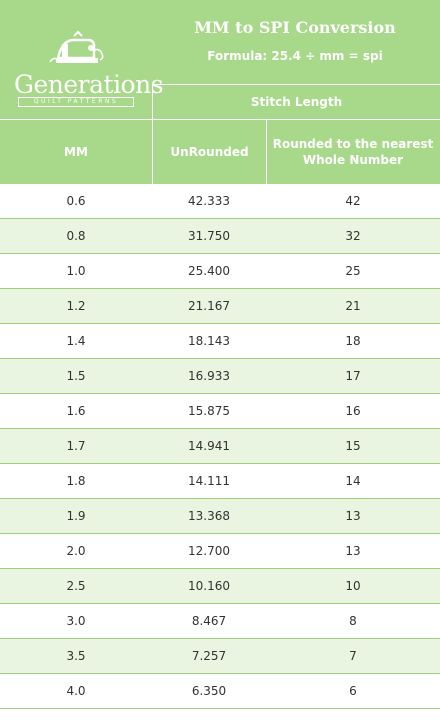  What do you see at coordinates (209, 621) in the screenshot?
I see `unrounded-cell: 8.467` at bounding box center [209, 621].